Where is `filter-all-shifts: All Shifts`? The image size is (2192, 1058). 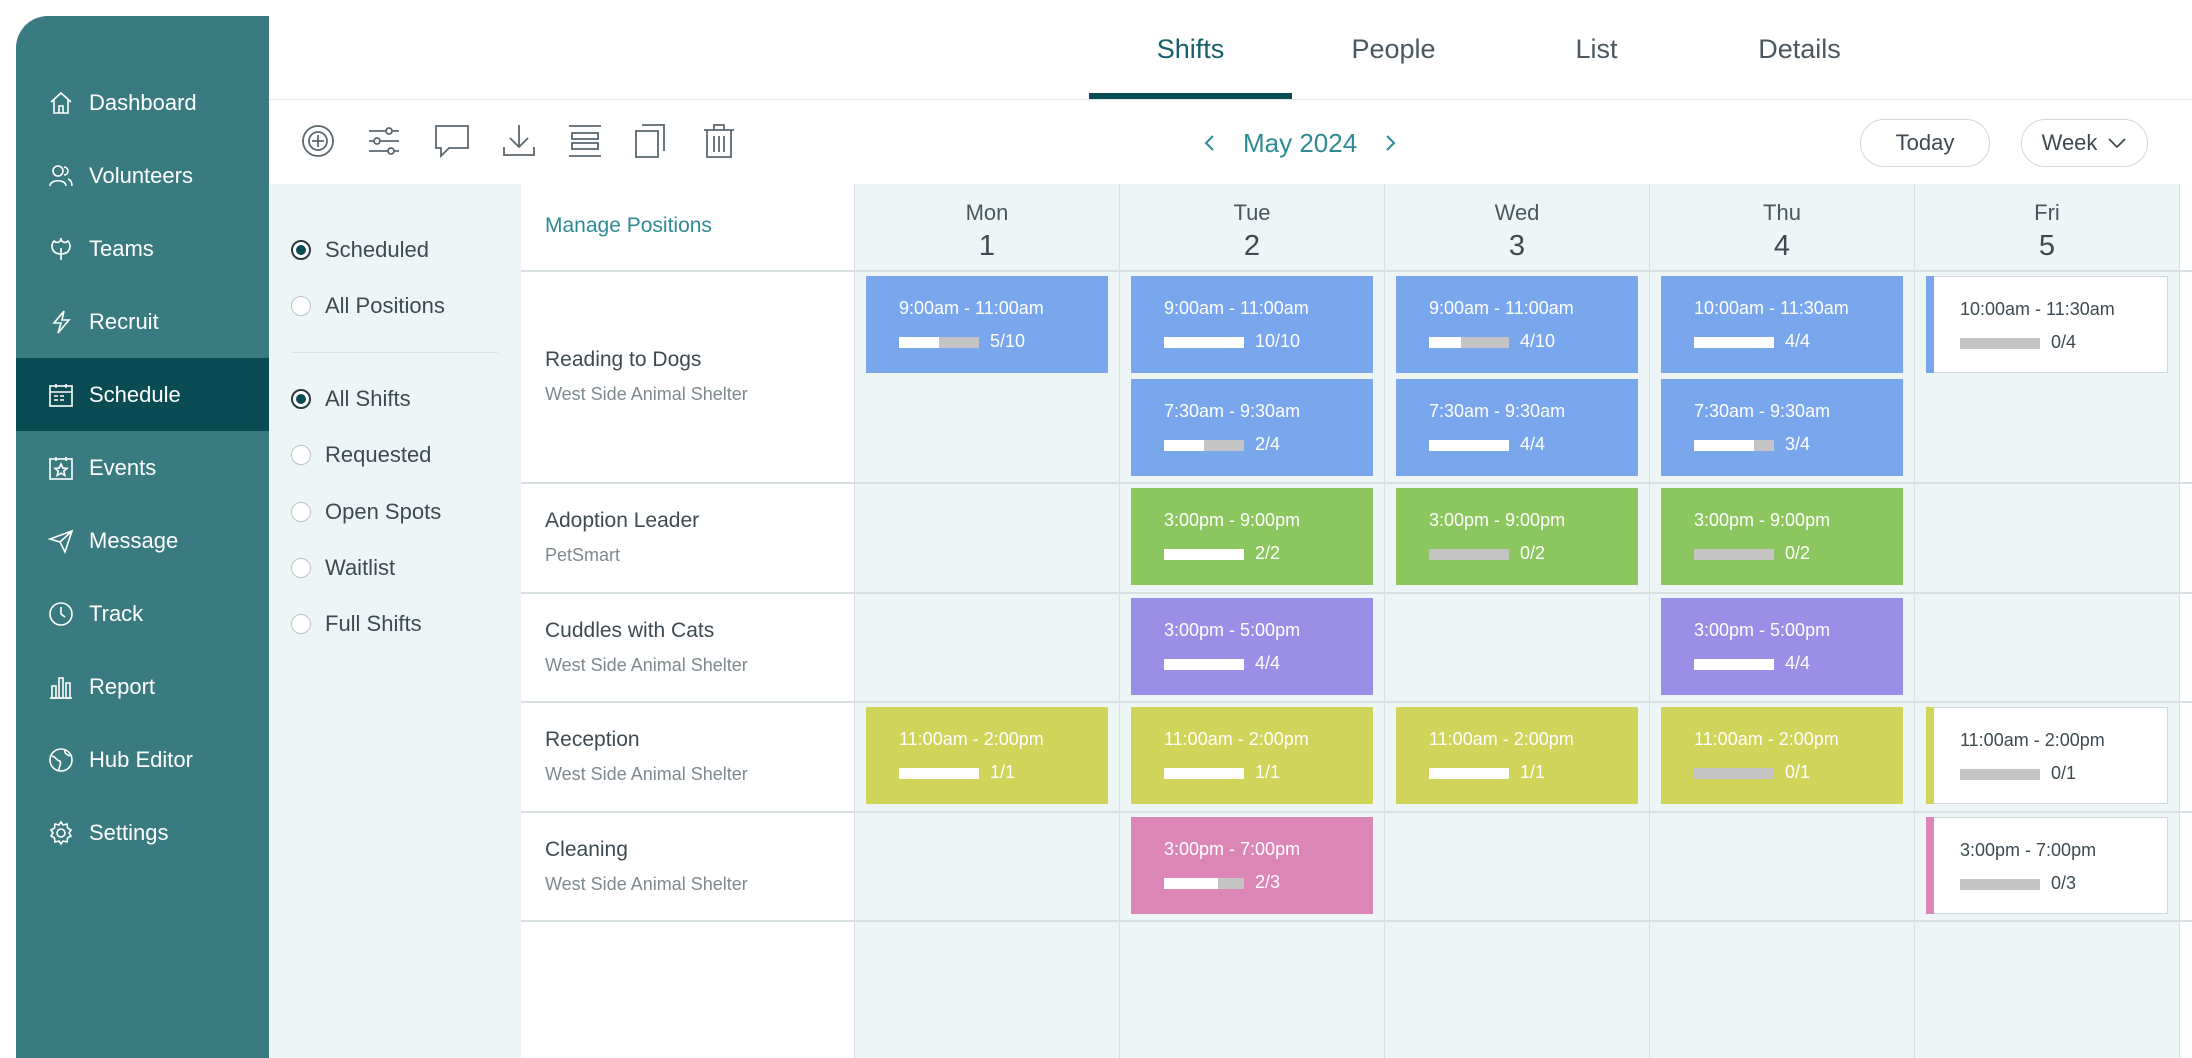
filter-all-shifts: All Shifts is located at coordinates (351, 399).